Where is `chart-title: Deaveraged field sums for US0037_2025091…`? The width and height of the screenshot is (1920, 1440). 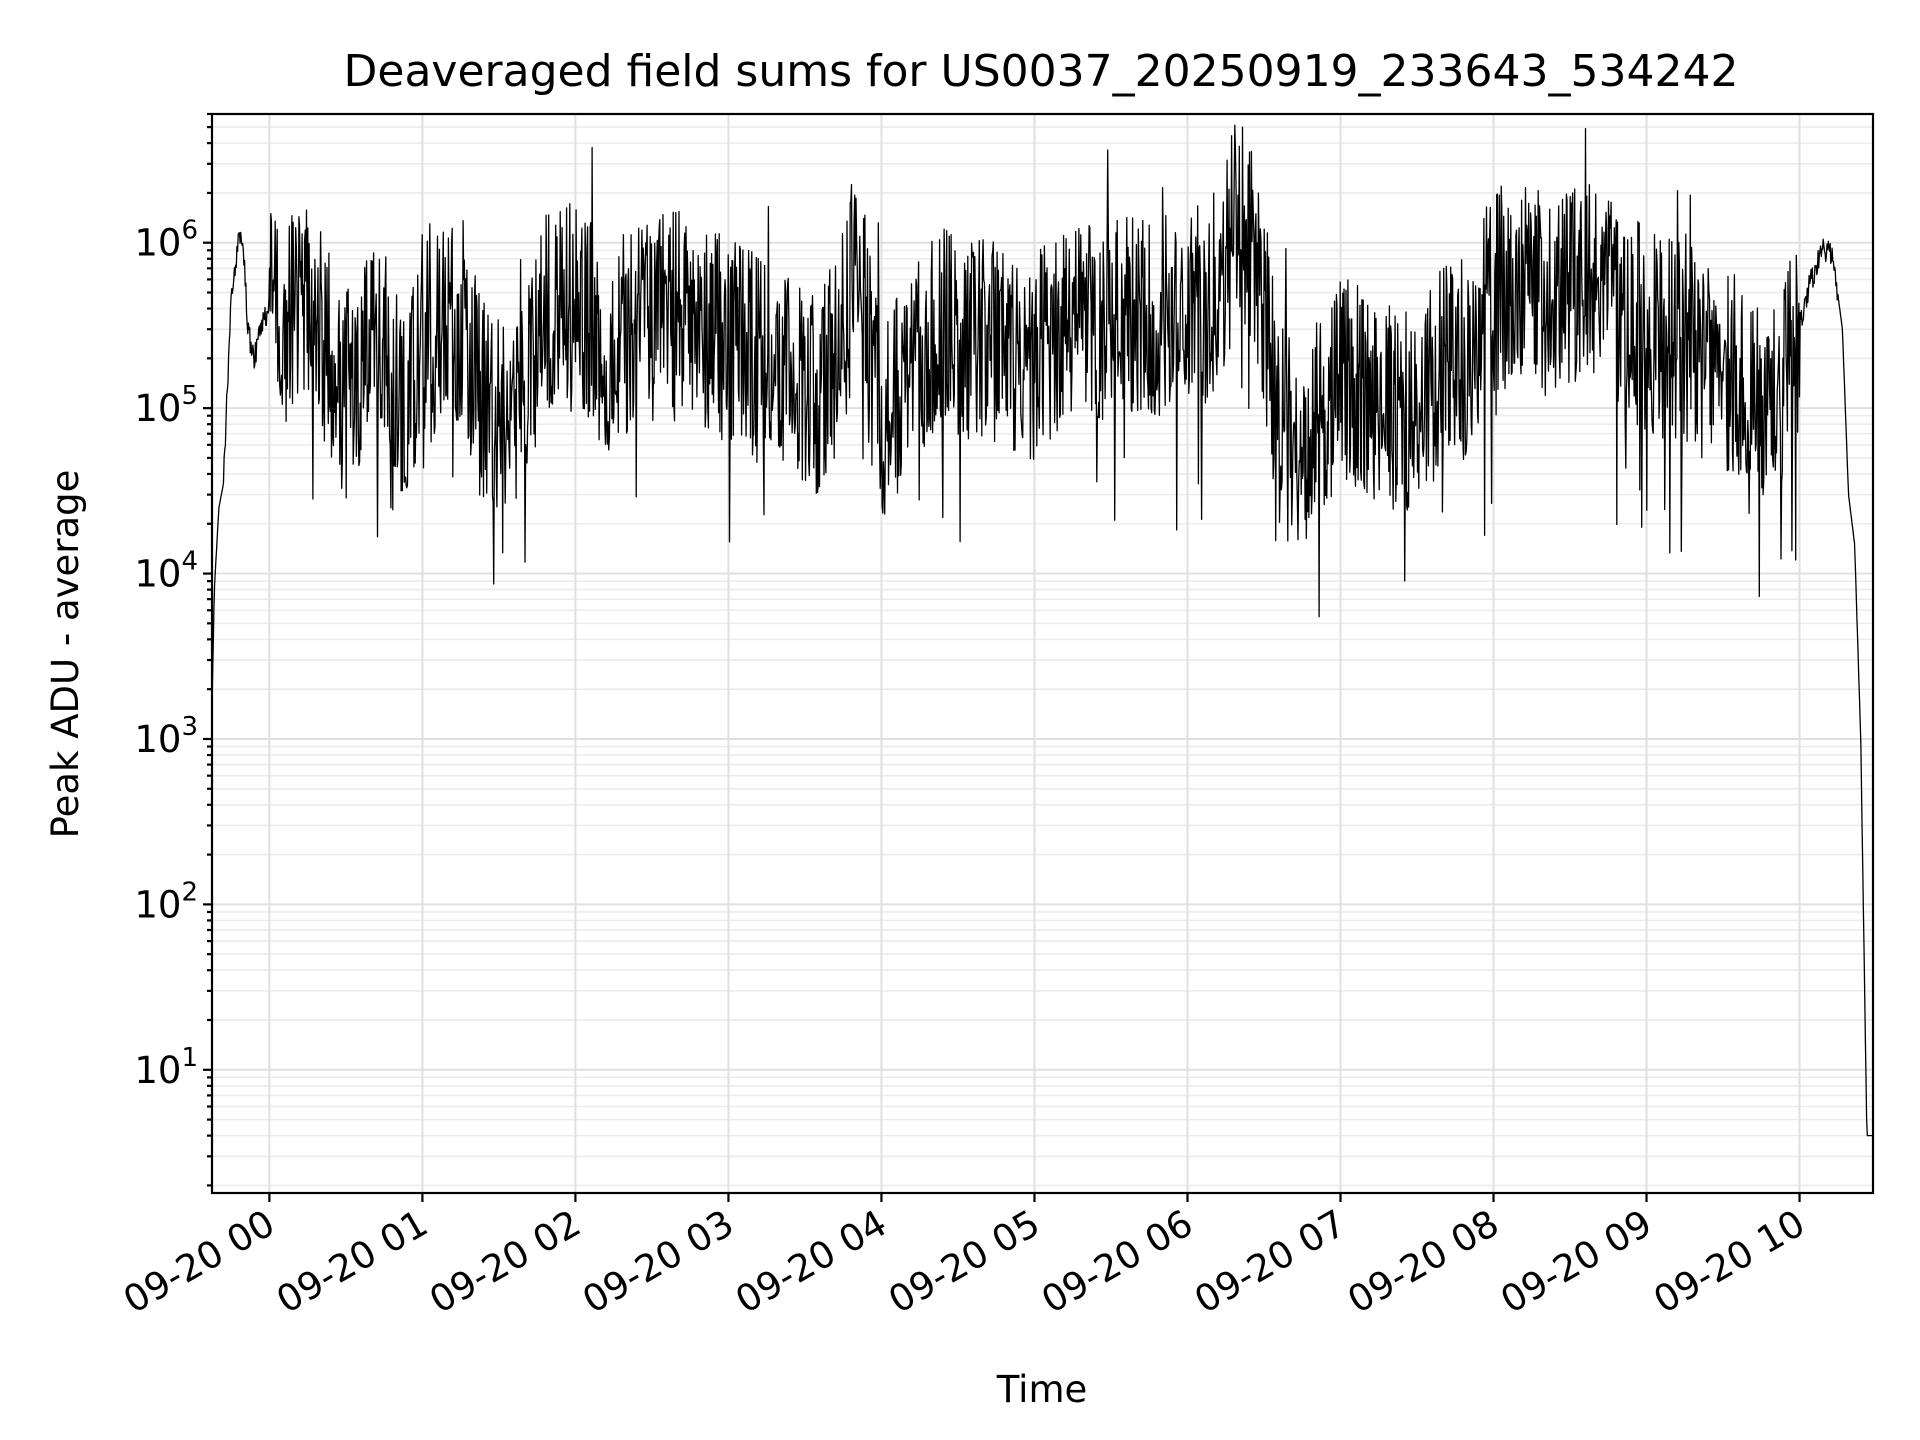
chart-title: Deaveraged field sums for US0037_2025091… is located at coordinates (1041, 71).